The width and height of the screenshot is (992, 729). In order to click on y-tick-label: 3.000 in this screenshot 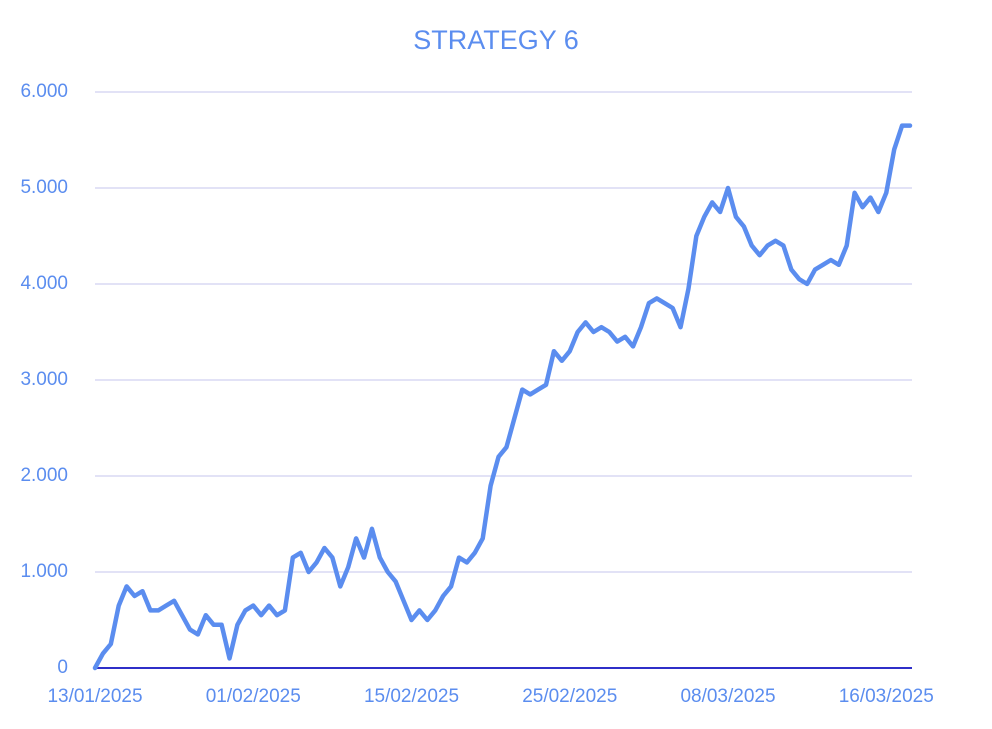, I will do `click(44, 379)`.